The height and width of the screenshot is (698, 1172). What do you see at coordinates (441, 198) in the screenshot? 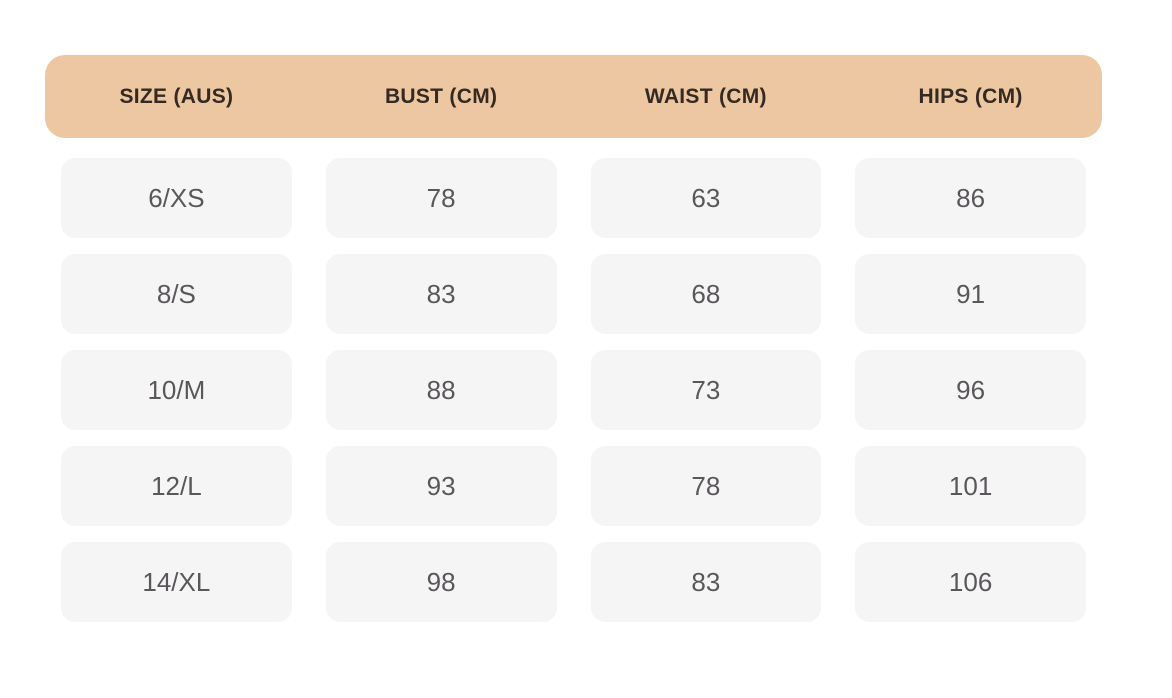
I see `bust-cell: 78` at bounding box center [441, 198].